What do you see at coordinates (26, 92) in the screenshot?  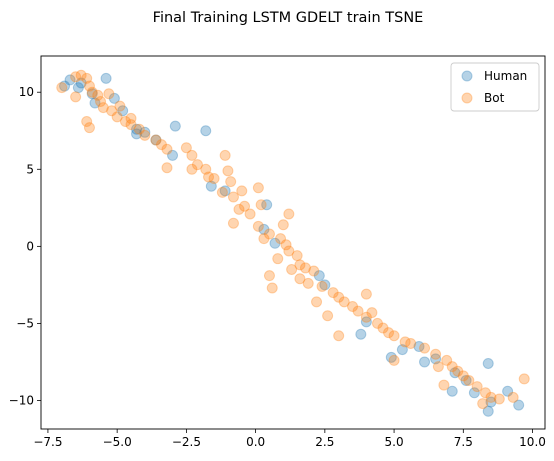 I see `y-tick-label: 10` at bounding box center [26, 92].